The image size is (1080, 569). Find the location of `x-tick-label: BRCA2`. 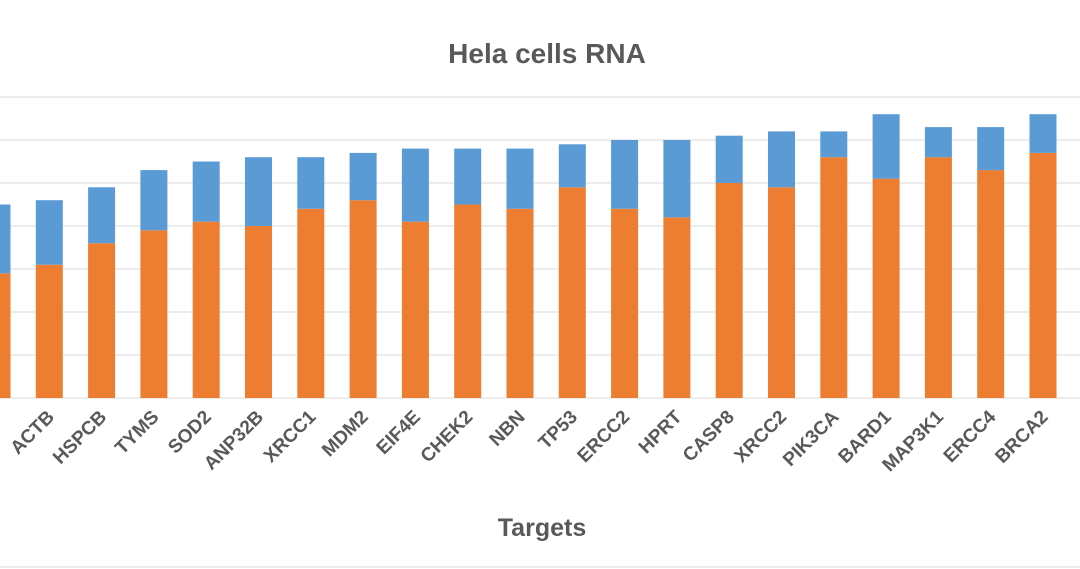

x-tick-label: BRCA2 is located at coordinates (1021, 437).